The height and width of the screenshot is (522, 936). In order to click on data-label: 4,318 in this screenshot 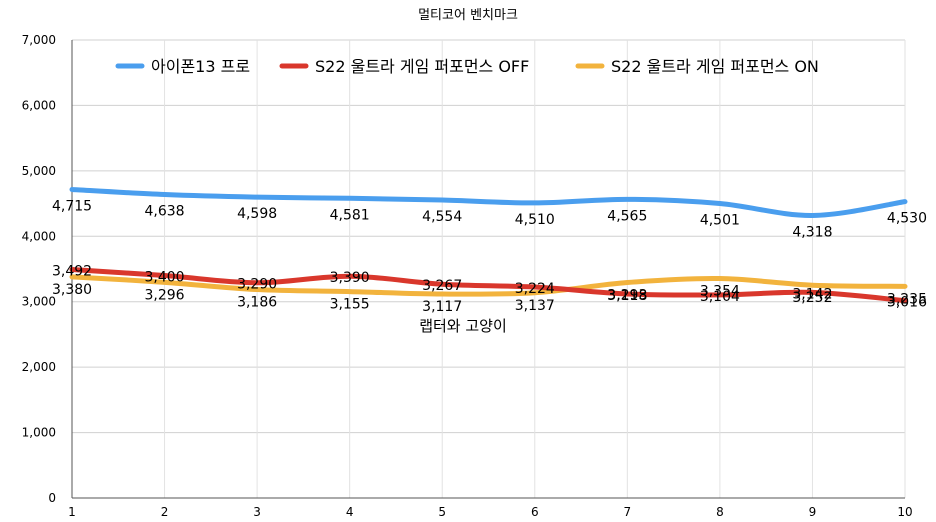, I will do `click(812, 232)`.